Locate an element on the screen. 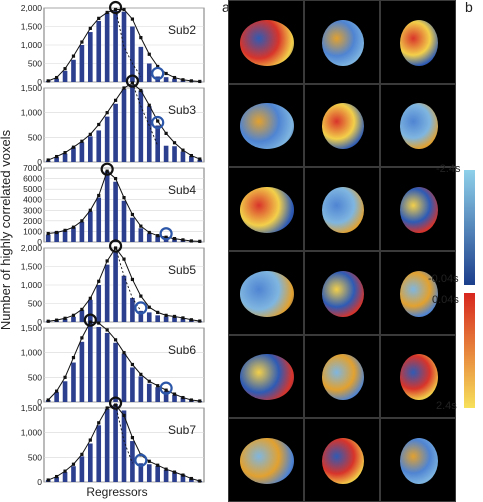  chart-title: Sub4 is located at coordinates (182, 190).